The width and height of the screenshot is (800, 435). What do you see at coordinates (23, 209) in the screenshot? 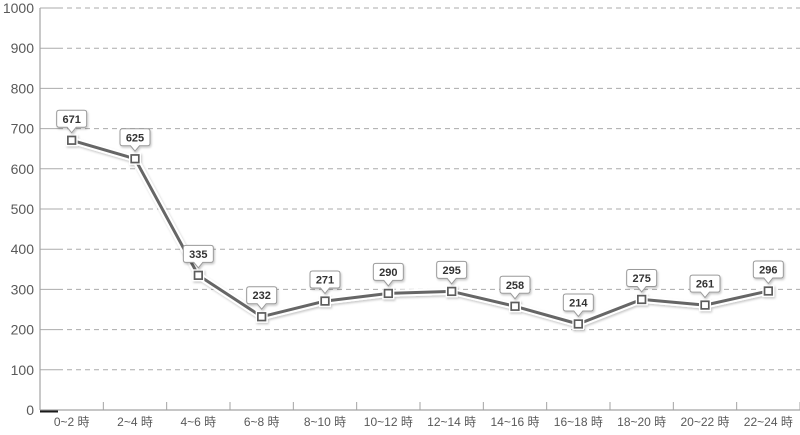
I see `y-axis-tick-label: 500` at bounding box center [23, 209].